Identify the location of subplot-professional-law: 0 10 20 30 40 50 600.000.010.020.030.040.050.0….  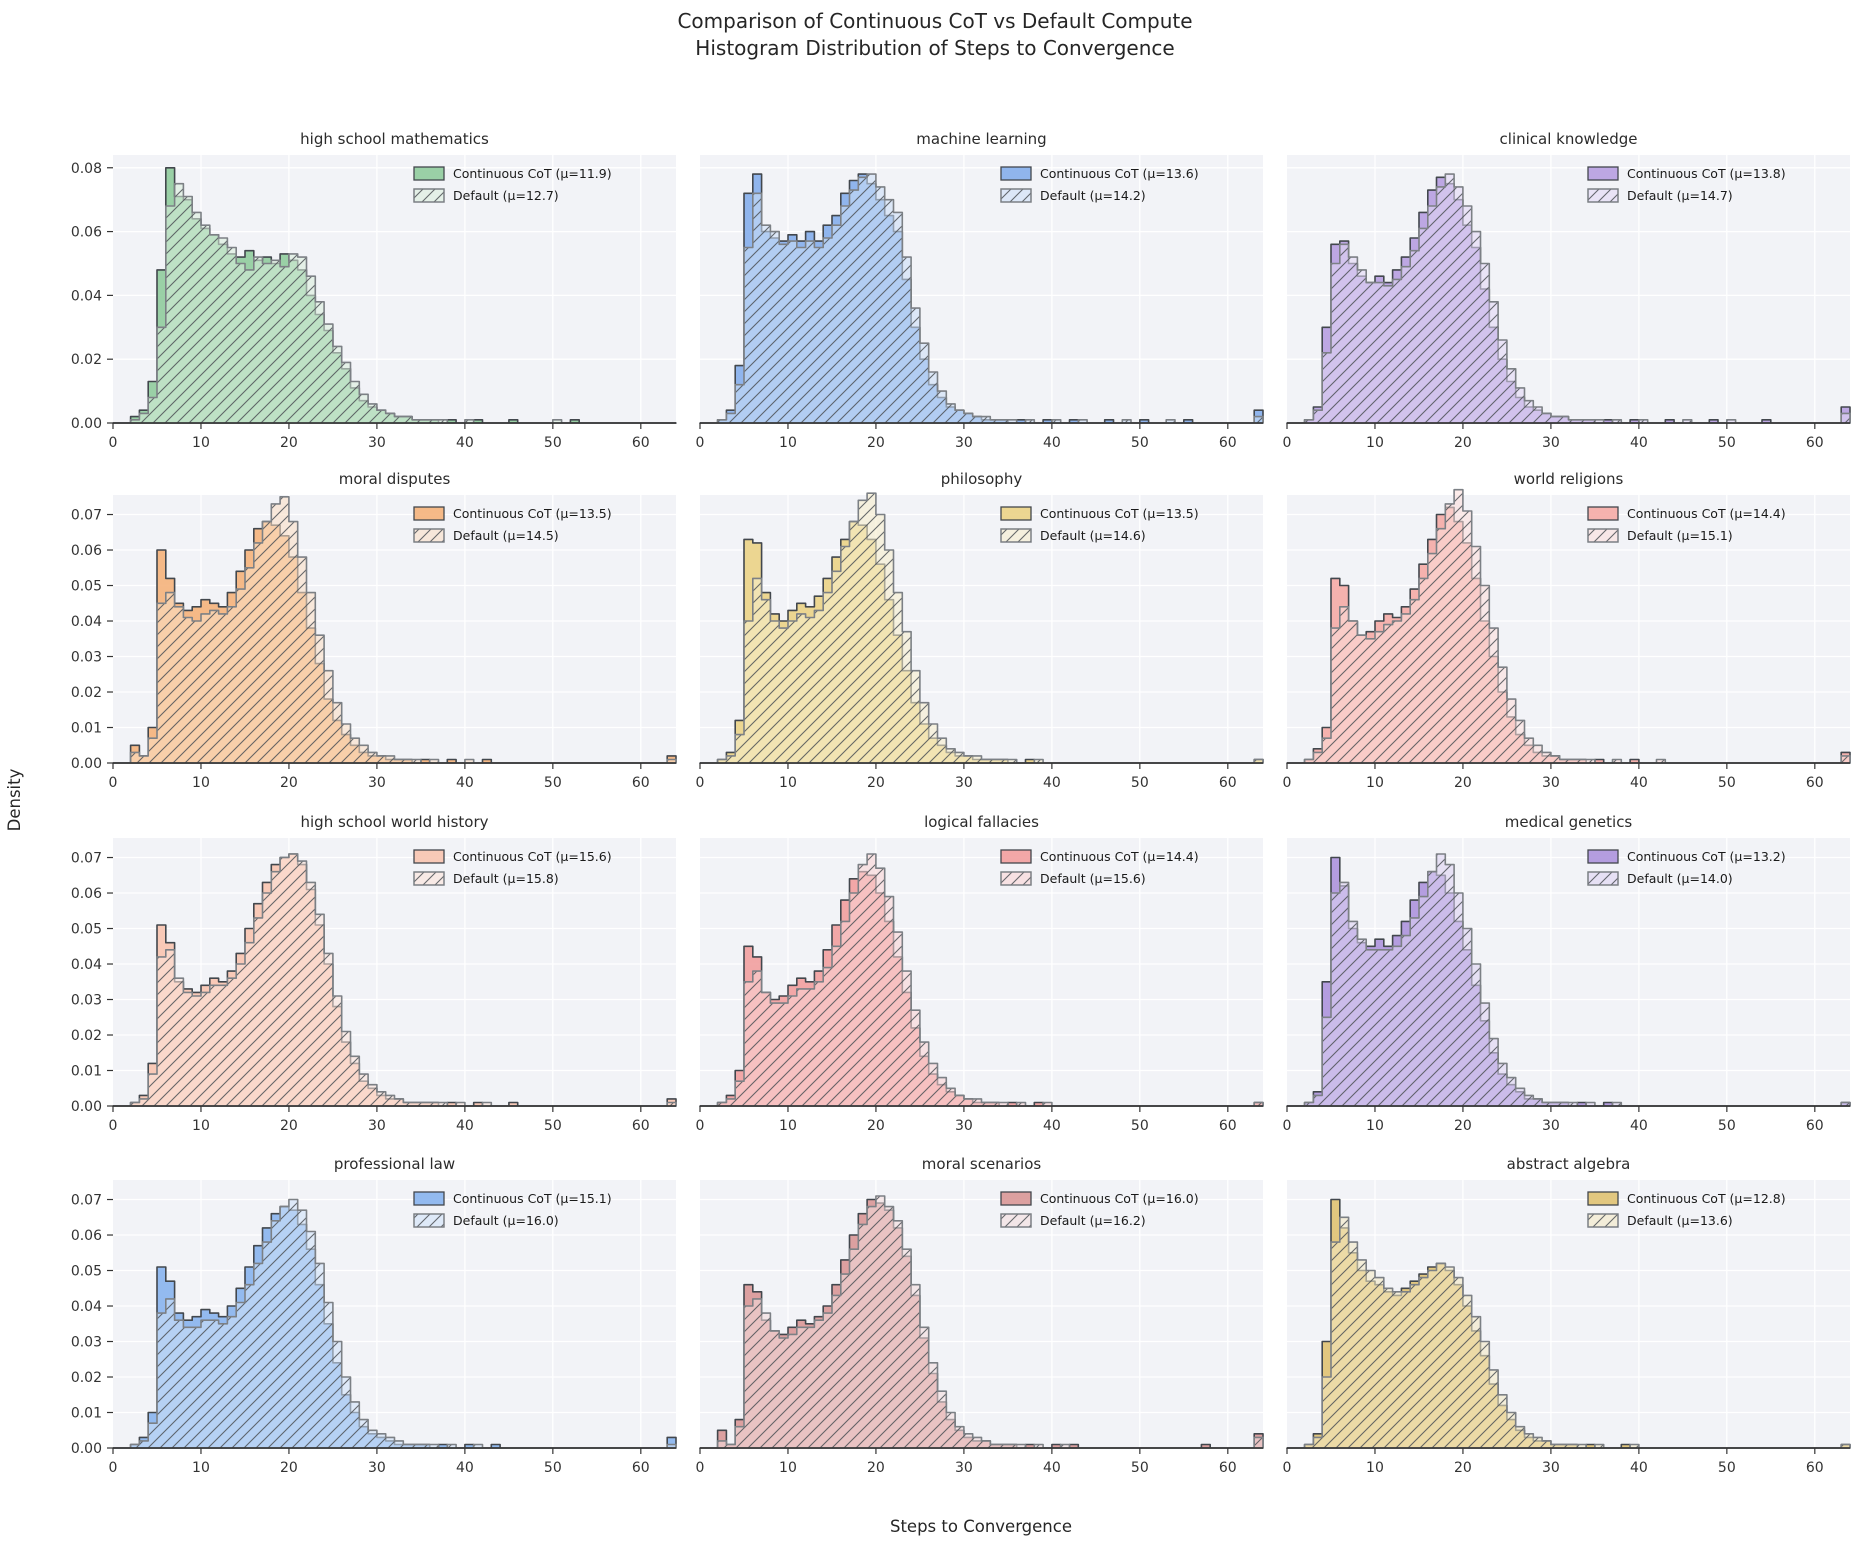
(374, 1315).